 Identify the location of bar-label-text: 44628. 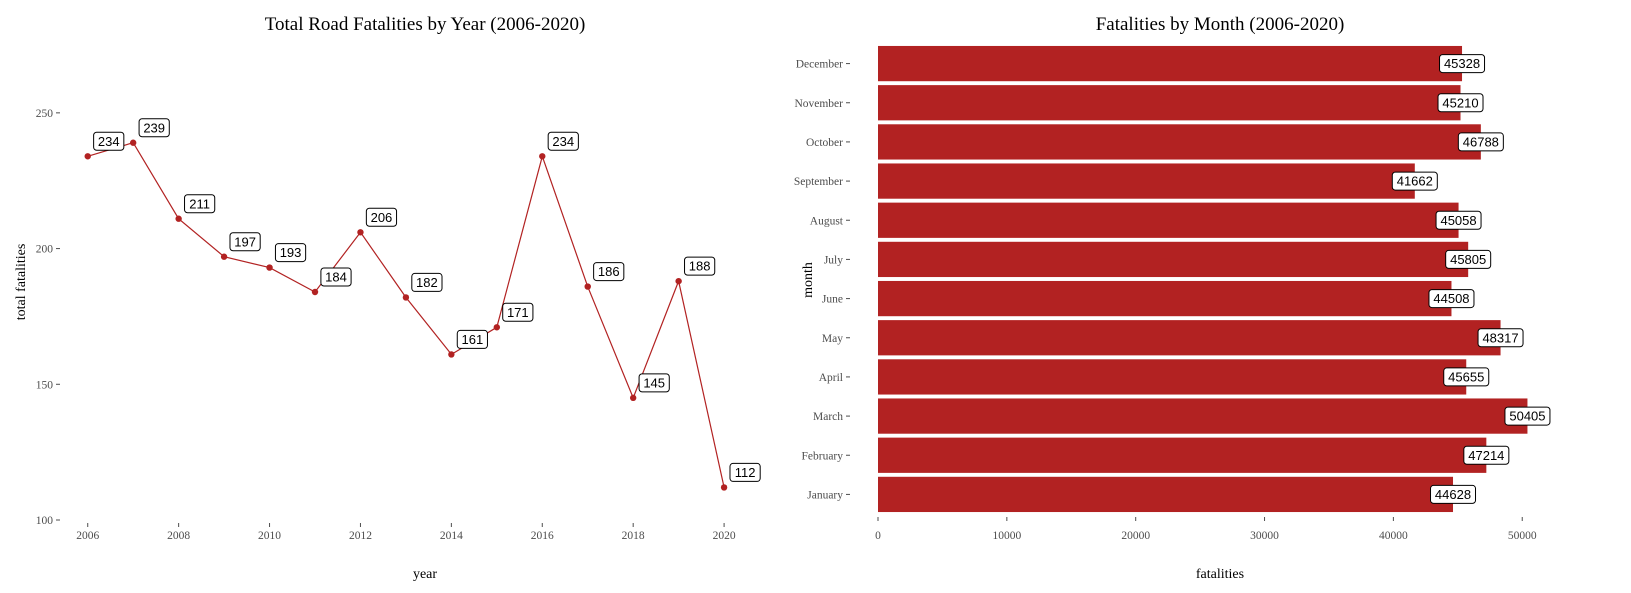
(1453, 494).